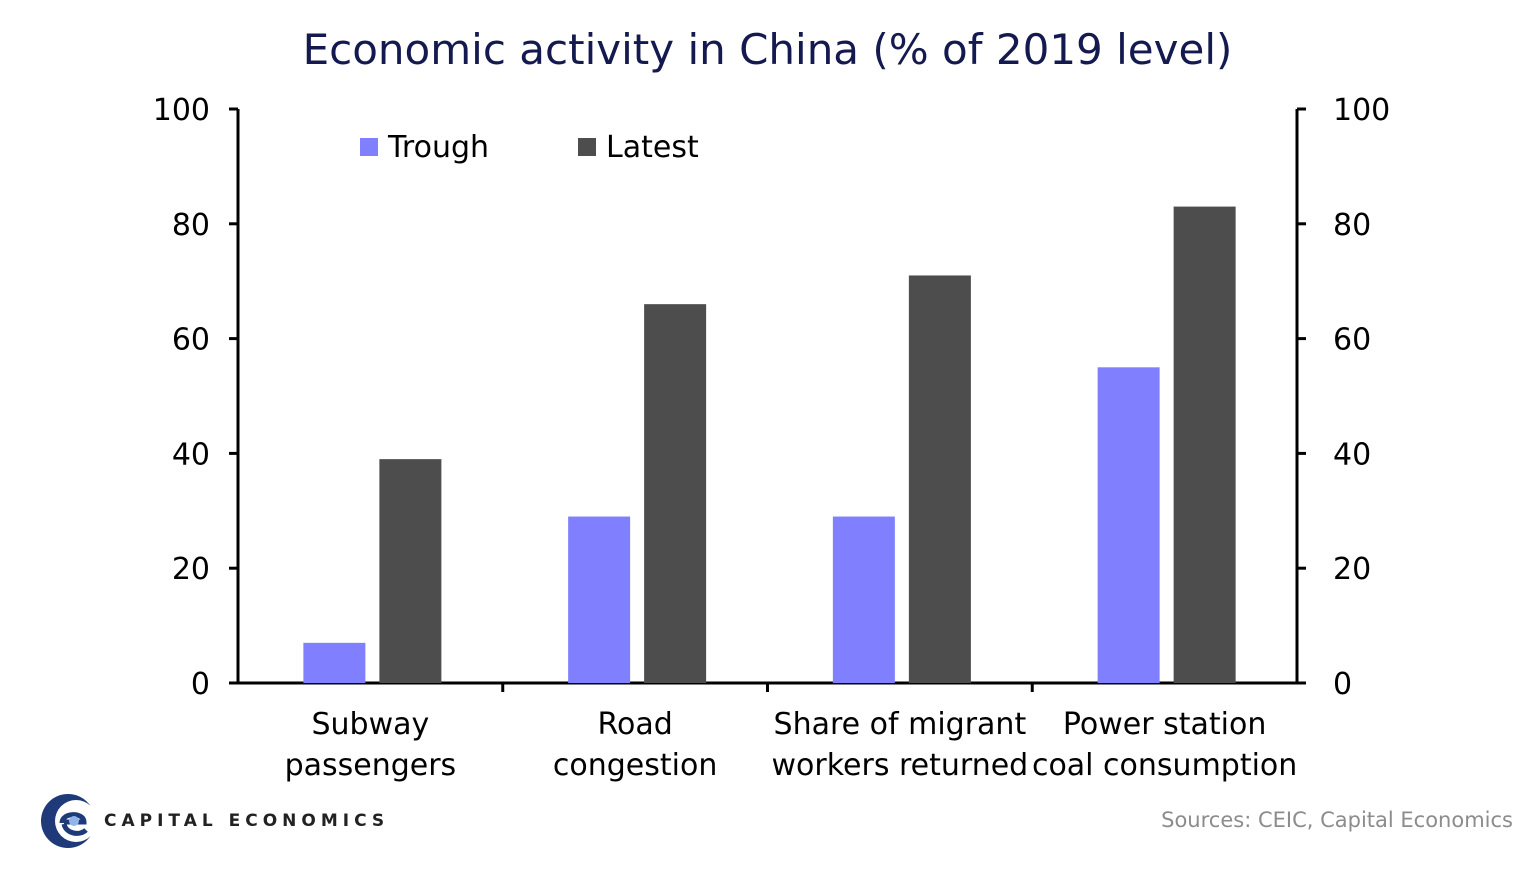 Image resolution: width=1535 pixels, height=874 pixels. What do you see at coordinates (1352, 340) in the screenshot?
I see `y-tick-label-right: 60` at bounding box center [1352, 340].